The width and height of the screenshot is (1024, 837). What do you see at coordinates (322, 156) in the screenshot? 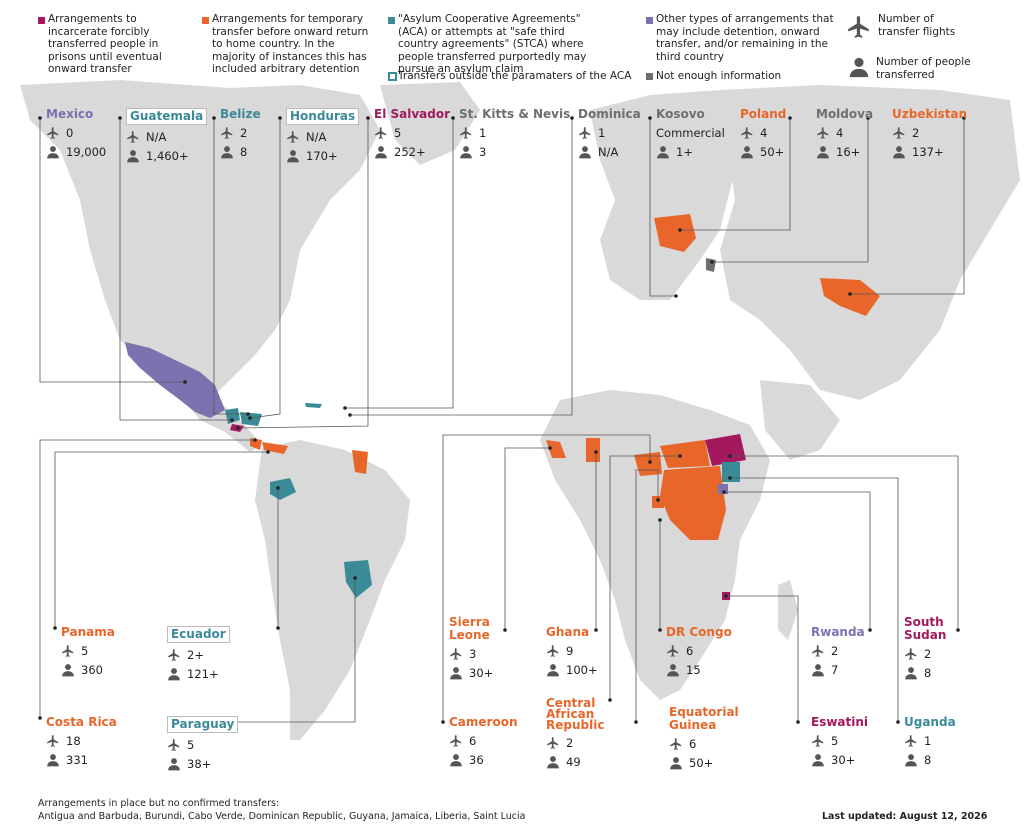
I see `people-row: 170+` at bounding box center [322, 156].